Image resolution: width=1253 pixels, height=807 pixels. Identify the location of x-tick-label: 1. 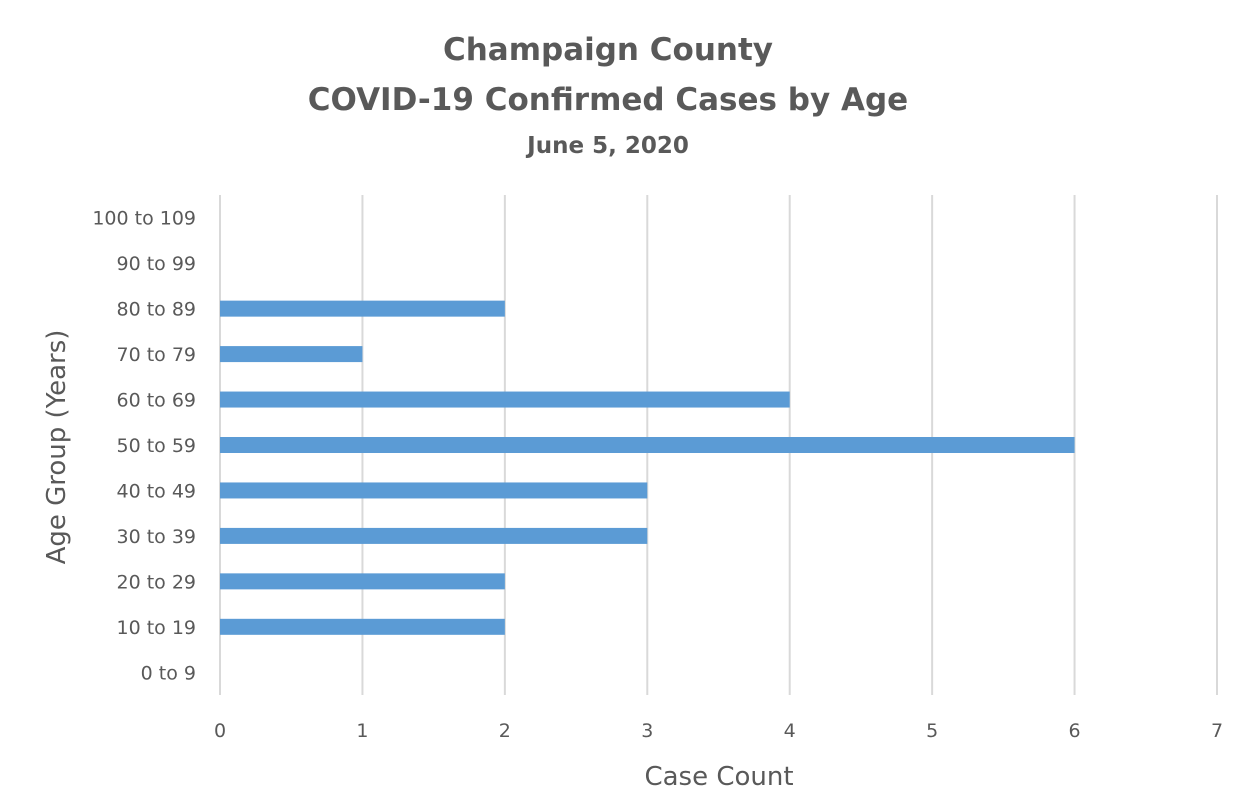
(362, 731).